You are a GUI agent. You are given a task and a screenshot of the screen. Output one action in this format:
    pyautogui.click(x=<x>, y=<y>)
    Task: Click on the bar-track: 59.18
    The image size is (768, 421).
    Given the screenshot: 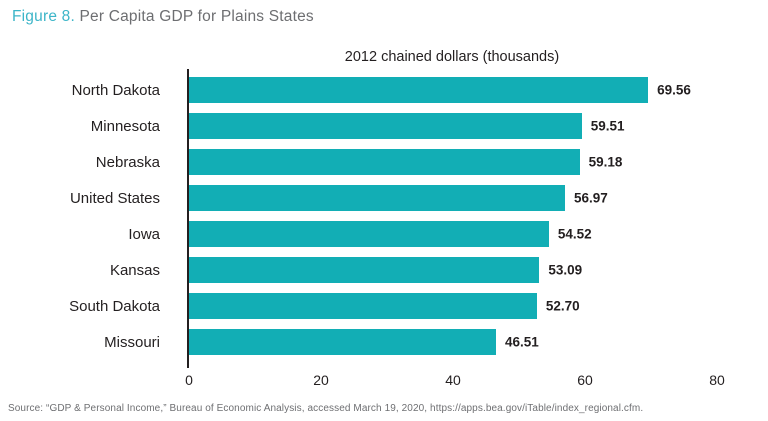 What is the action you would take?
    pyautogui.click(x=453, y=162)
    